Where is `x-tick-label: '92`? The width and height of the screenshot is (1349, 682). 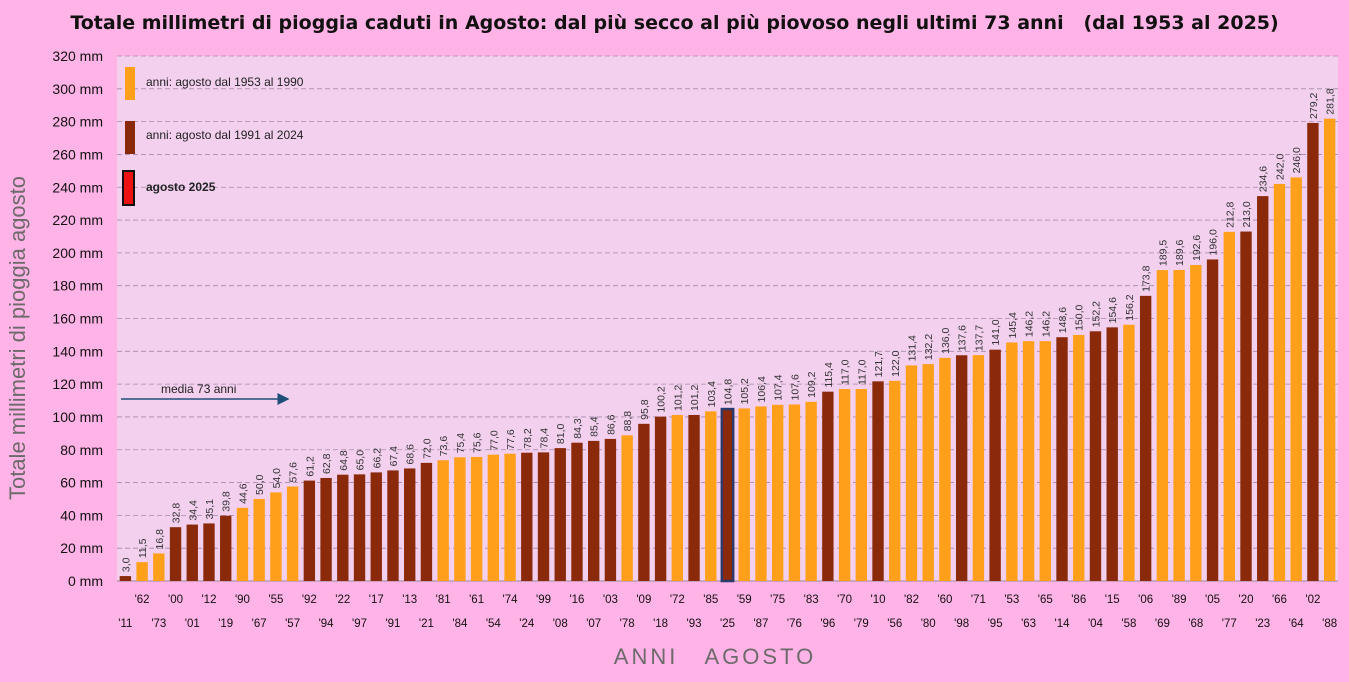
x-tick-label: '92 is located at coordinates (309, 600).